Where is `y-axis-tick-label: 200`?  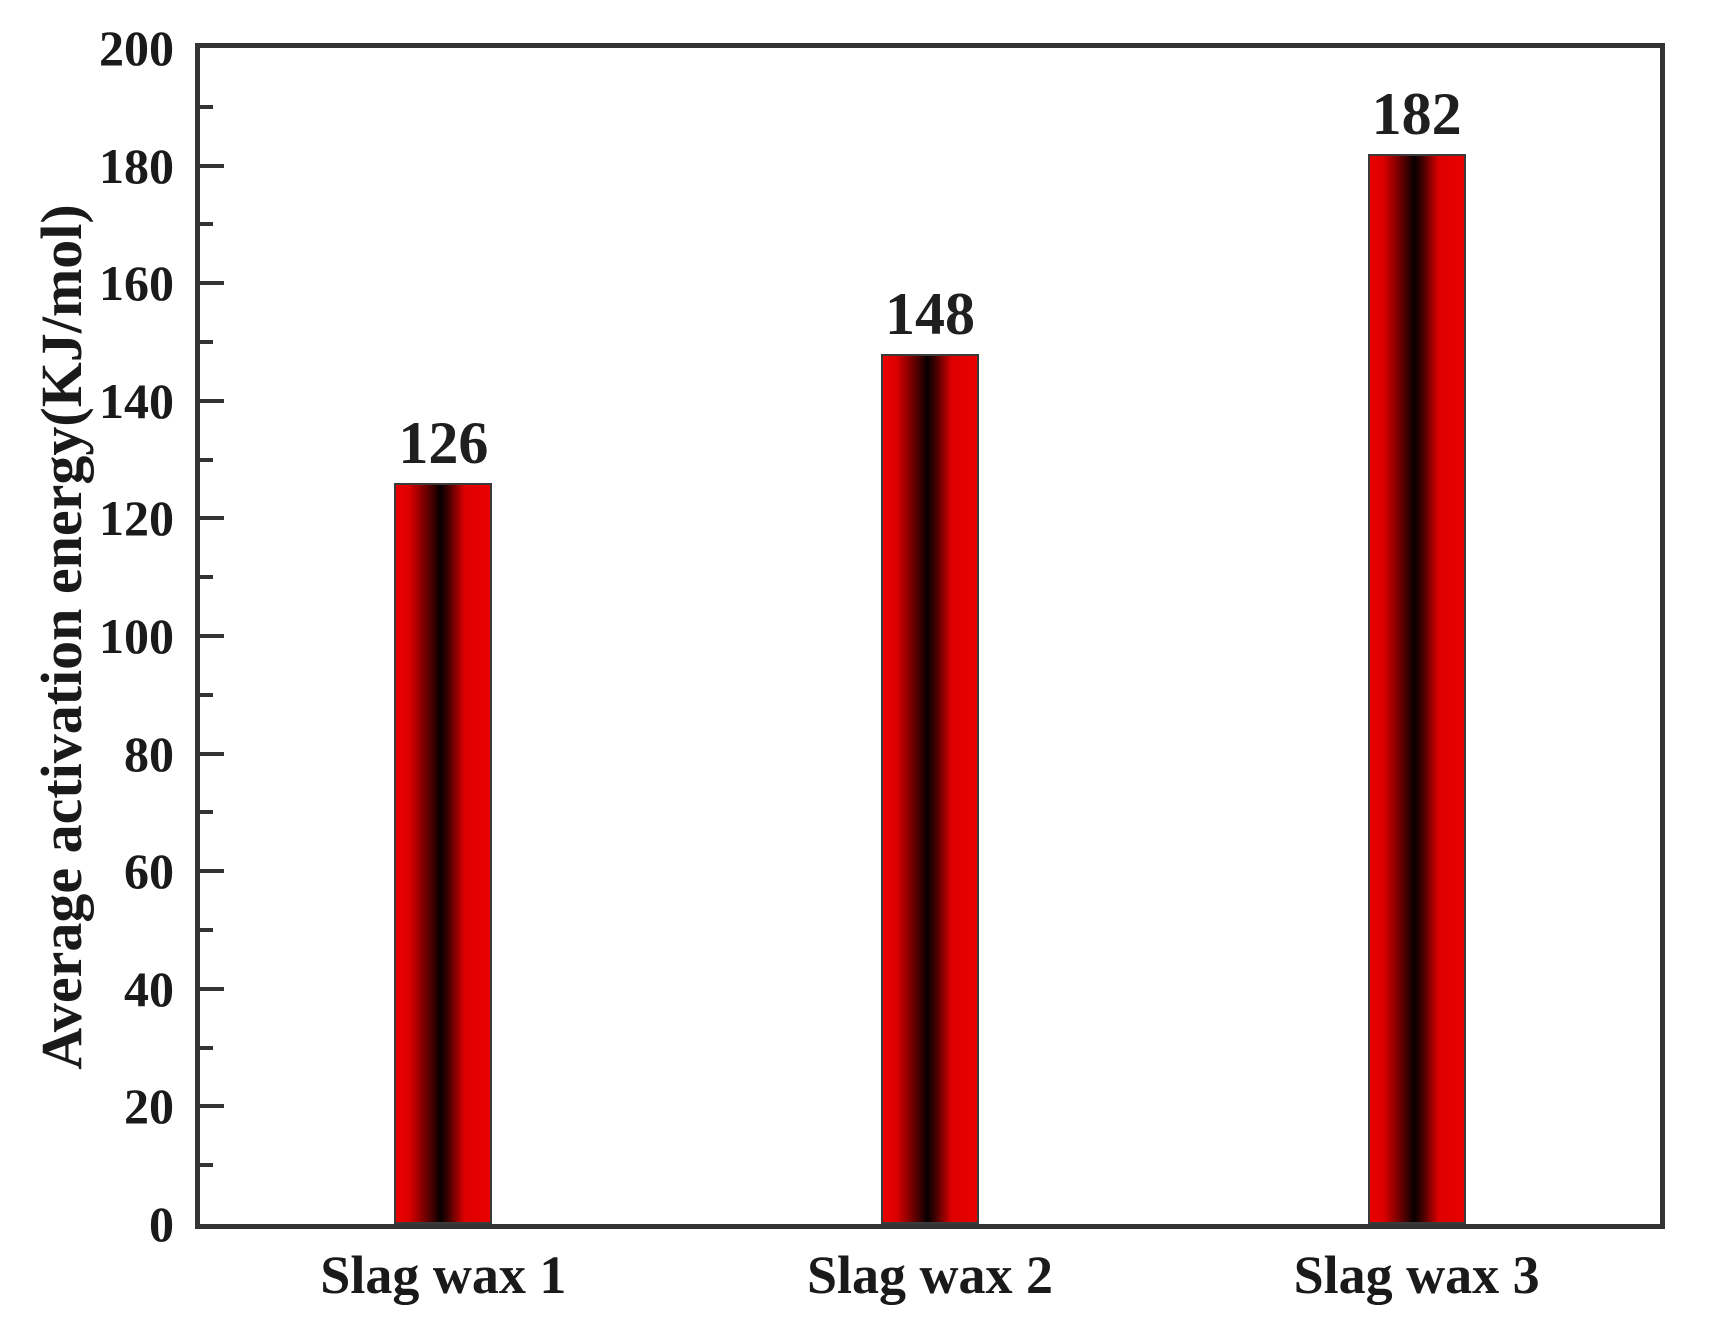
y-axis-tick-label: 200 is located at coordinates (136, 48).